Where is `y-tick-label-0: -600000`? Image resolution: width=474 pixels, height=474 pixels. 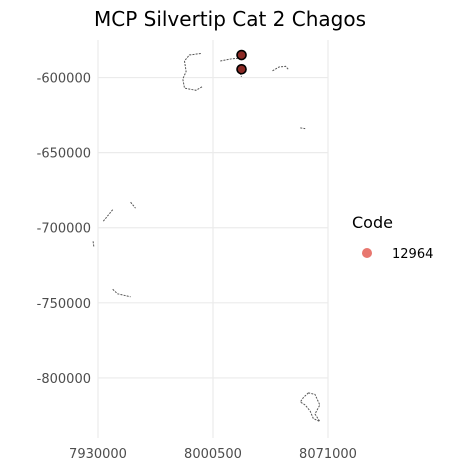 y-tick-label-0: -600000 is located at coordinates (64, 79).